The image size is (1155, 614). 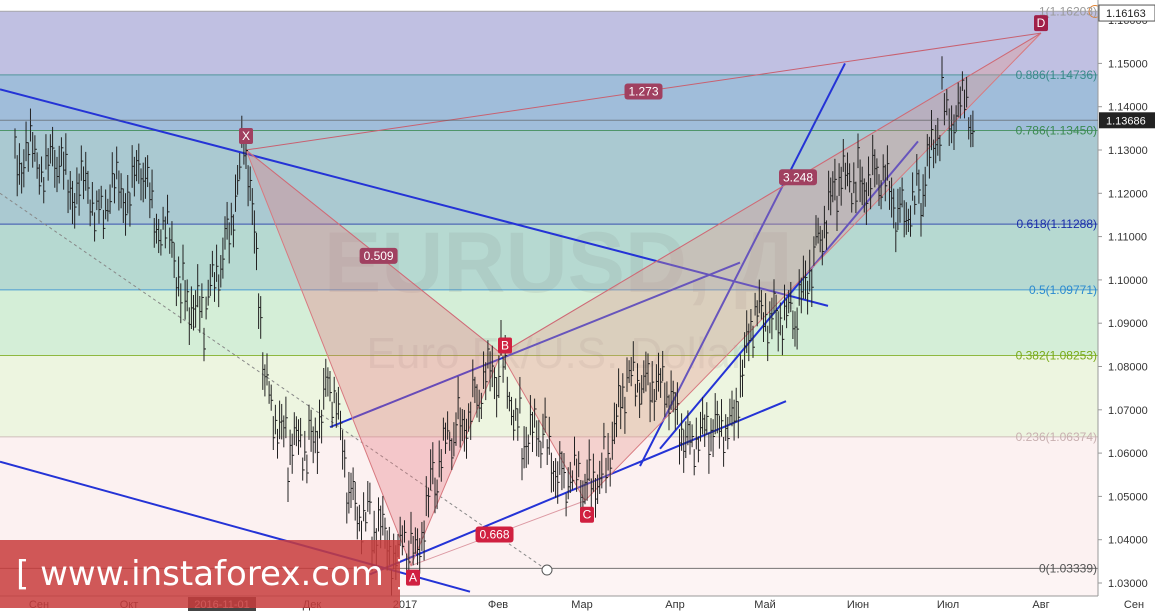 What do you see at coordinates (1128, 584) in the screenshot?
I see `price-tick-label: 1.03000` at bounding box center [1128, 584].